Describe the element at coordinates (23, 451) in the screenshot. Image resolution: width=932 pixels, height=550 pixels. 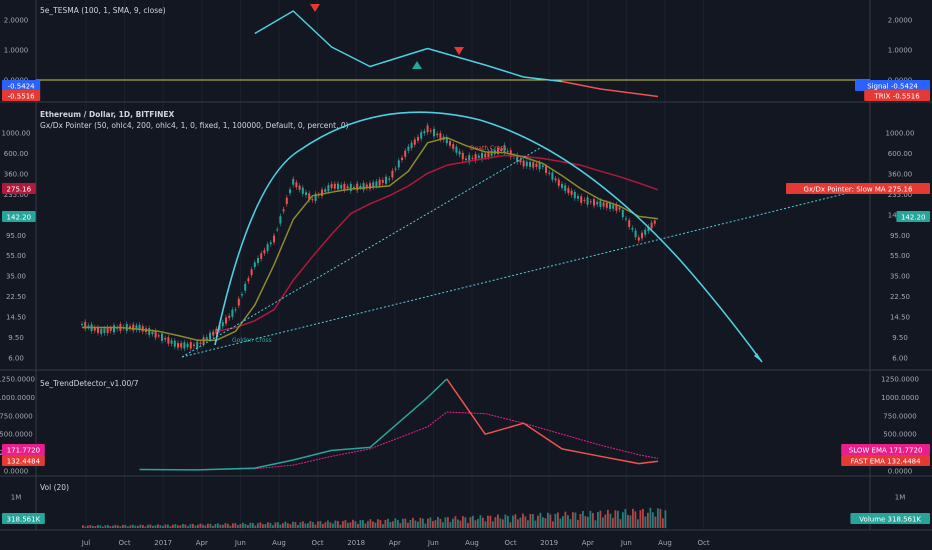
I see `price-tag-label: 171.7720` at that location.